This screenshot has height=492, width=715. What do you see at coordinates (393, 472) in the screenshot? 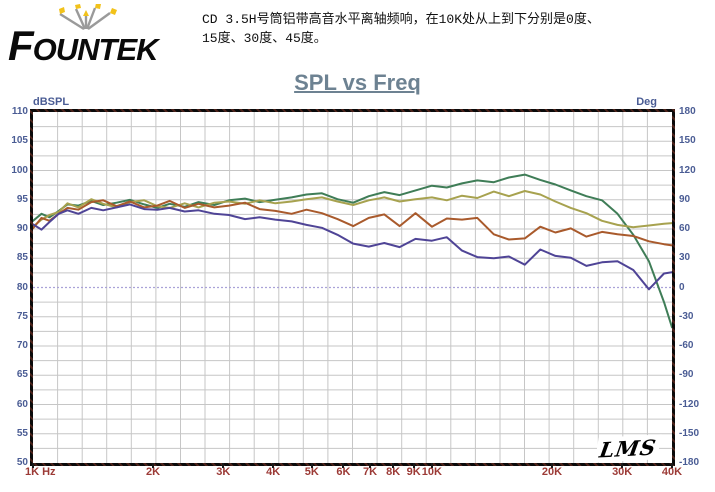
I see `x-axis-tick: 8K` at bounding box center [393, 472].